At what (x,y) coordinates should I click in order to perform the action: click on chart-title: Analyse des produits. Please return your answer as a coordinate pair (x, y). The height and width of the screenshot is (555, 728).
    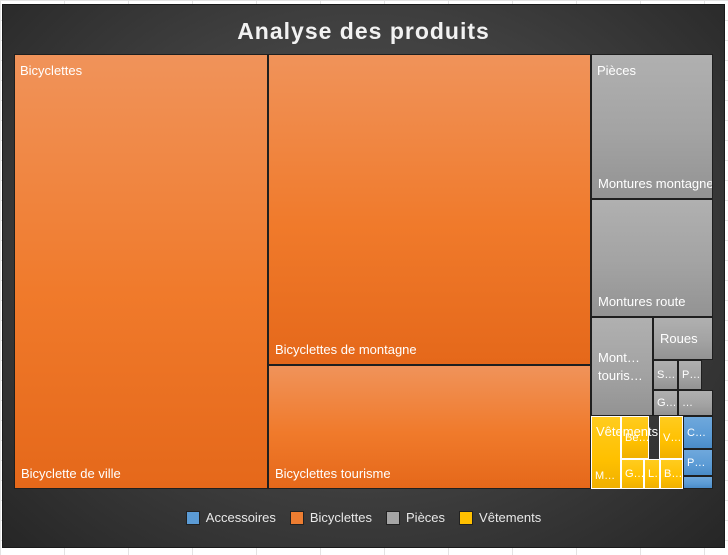
    Looking at the image, I should click on (363, 31).